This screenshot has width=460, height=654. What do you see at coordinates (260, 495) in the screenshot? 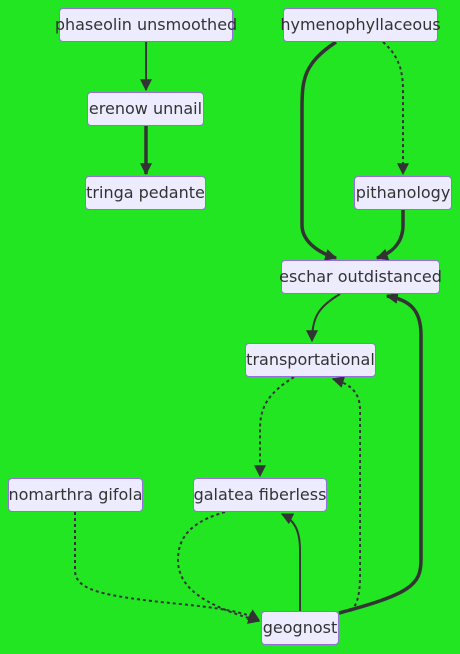
I see `node-n9: galatea fiberless` at bounding box center [260, 495].